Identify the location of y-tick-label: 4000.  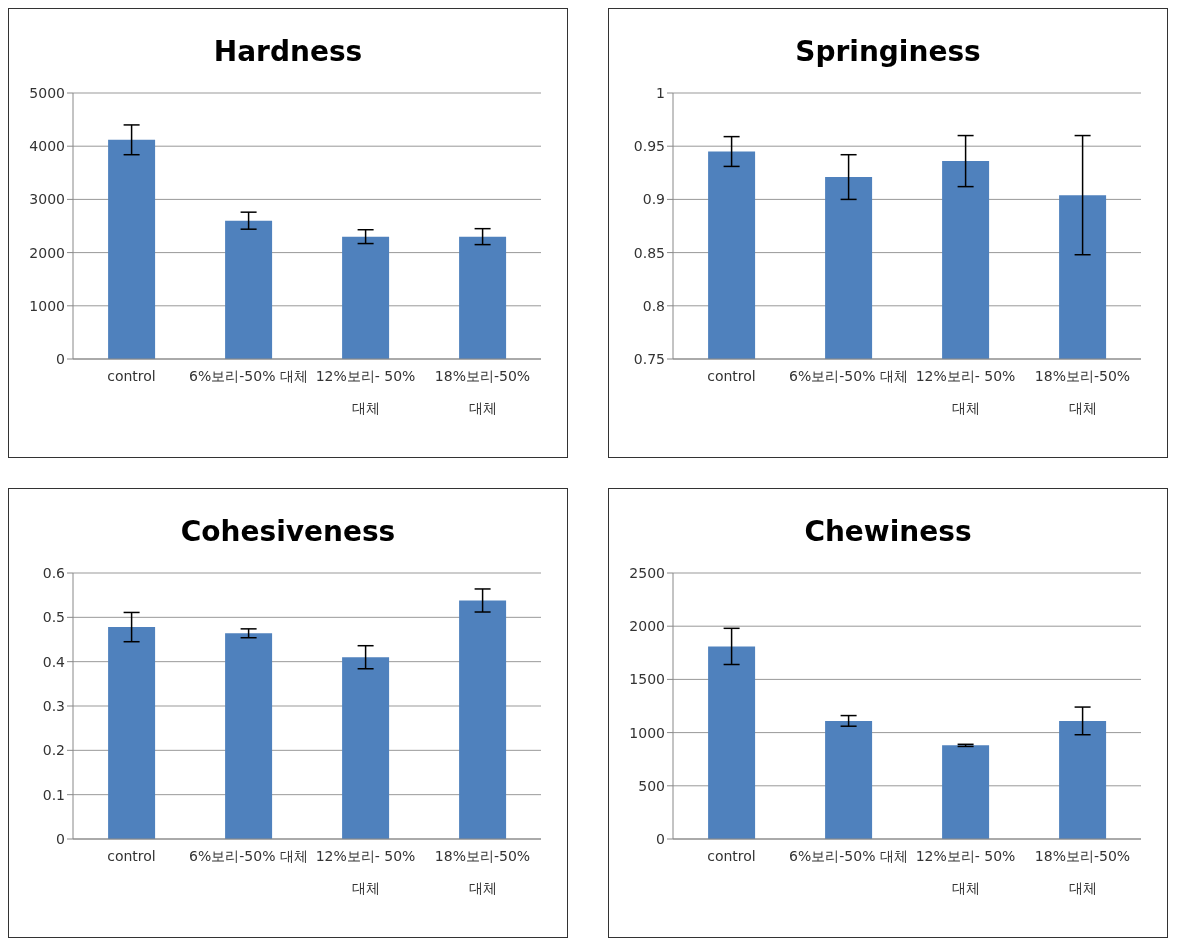
(47, 146).